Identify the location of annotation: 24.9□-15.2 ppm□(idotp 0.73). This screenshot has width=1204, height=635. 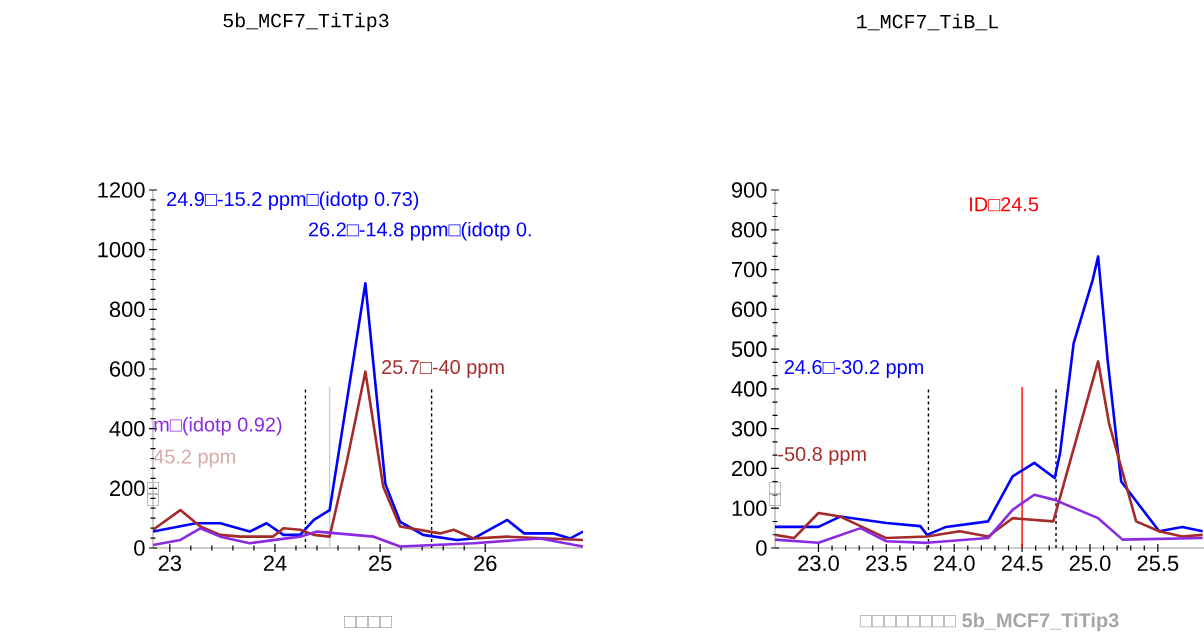
(293, 201).